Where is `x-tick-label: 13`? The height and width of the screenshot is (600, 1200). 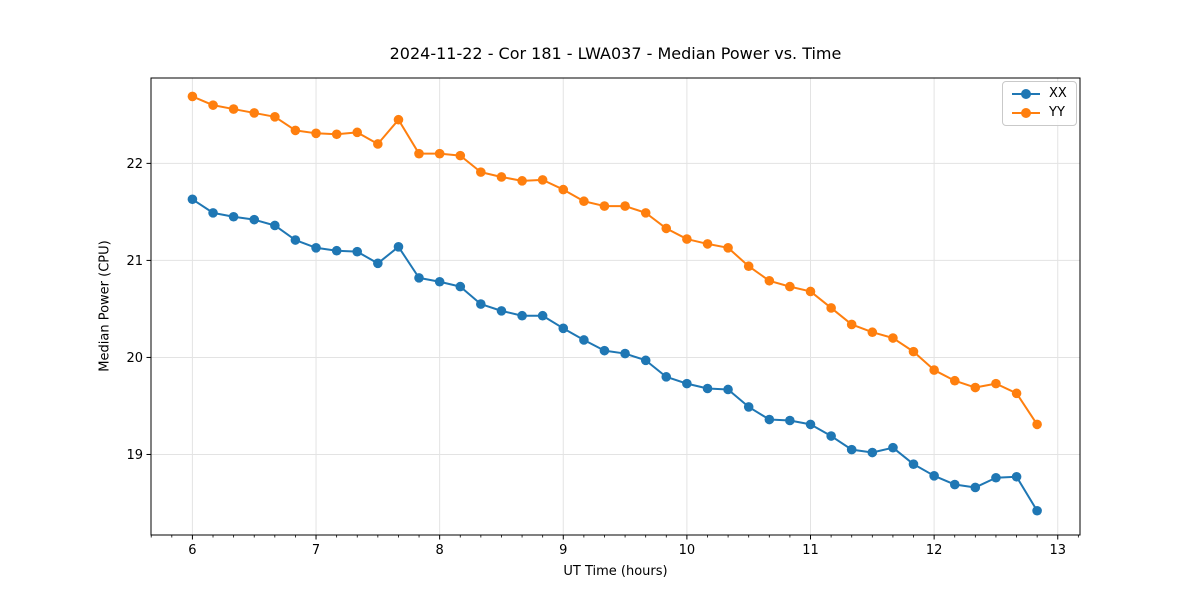 x-tick-label: 13 is located at coordinates (1057, 550).